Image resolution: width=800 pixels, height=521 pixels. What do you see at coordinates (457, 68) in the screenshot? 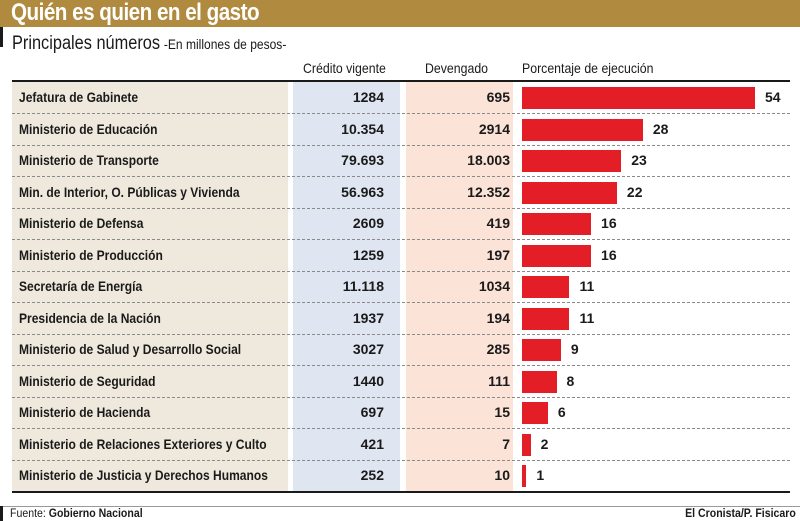
I see `column-header-devengado: Devengado` at bounding box center [457, 68].